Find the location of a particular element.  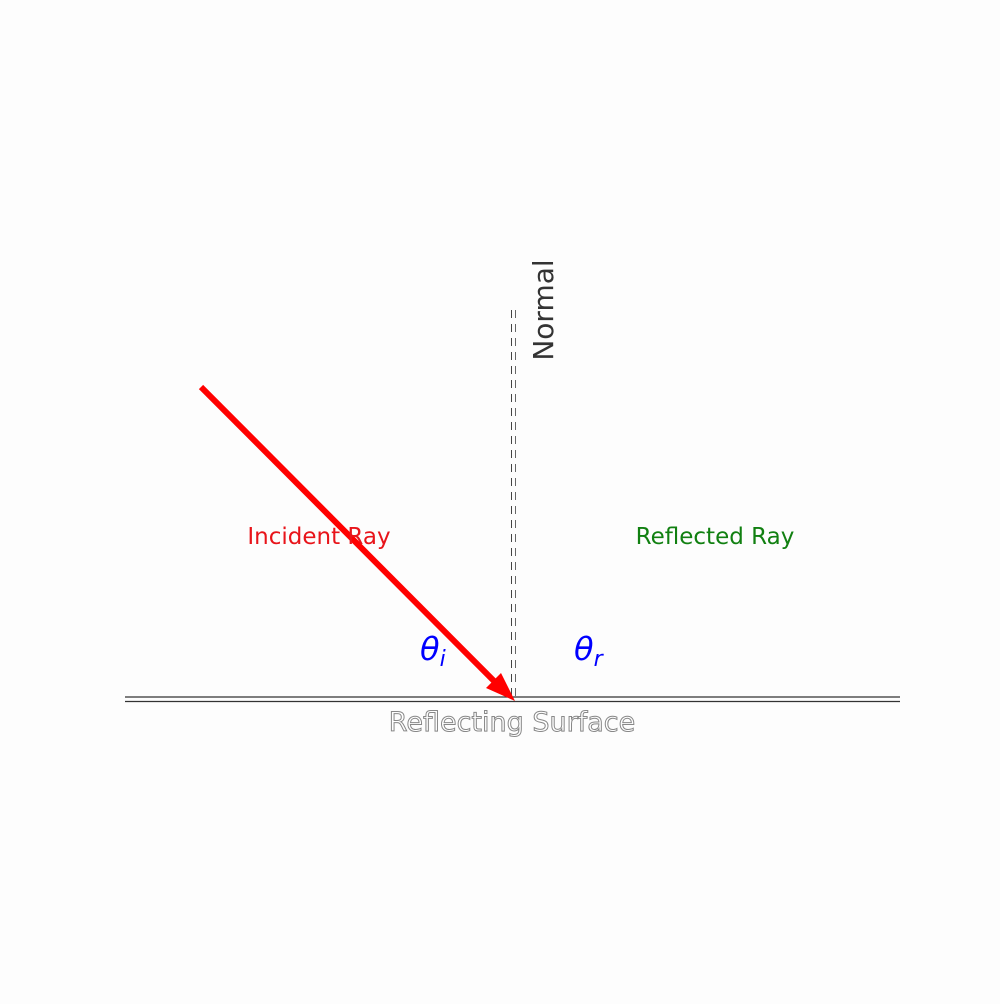

reflected-ray-label: Reflected Ray is located at coordinates (715, 537).